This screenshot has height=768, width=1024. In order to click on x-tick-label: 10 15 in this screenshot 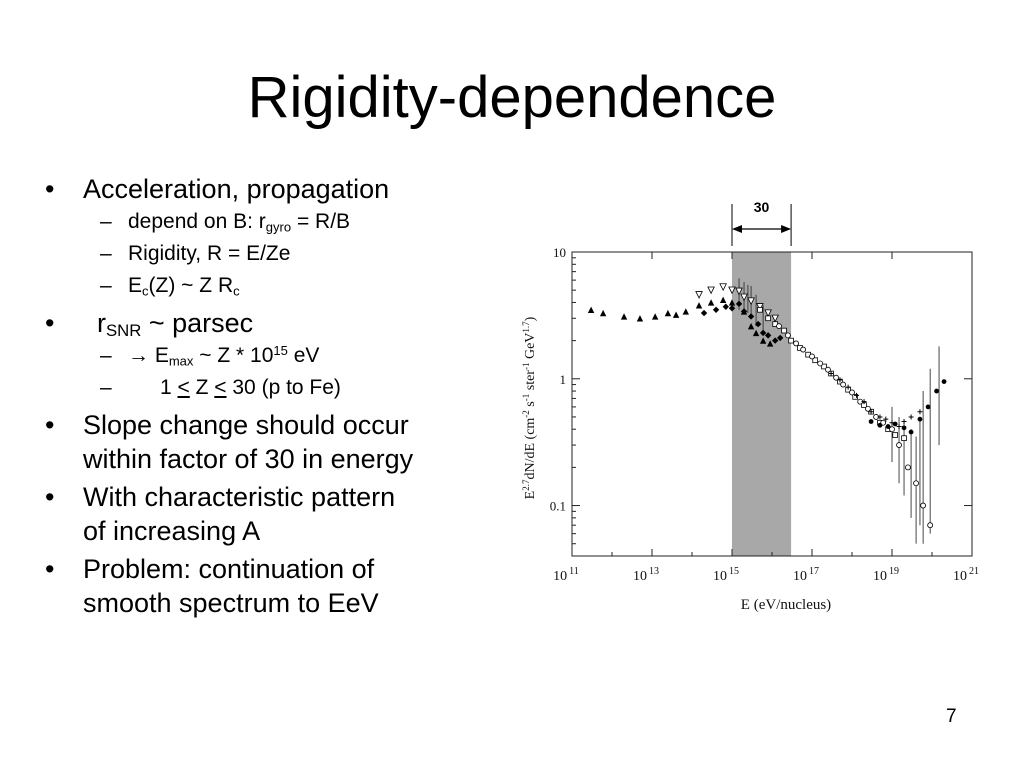, I will do `click(726, 575)`.